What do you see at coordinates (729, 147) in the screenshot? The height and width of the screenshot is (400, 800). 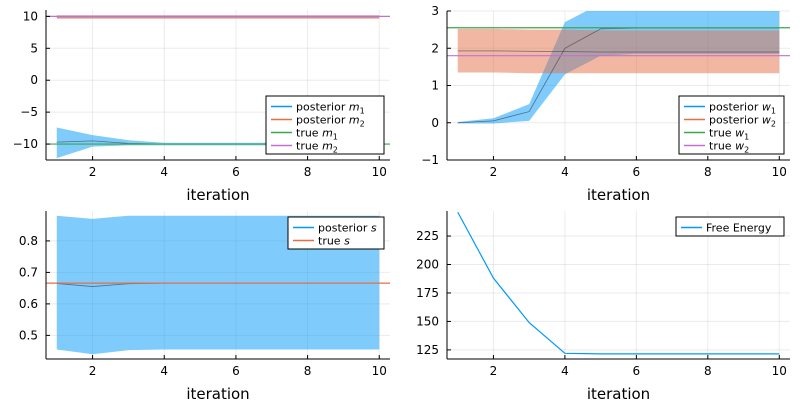 I see `legend-label-4: true w2` at bounding box center [729, 147].